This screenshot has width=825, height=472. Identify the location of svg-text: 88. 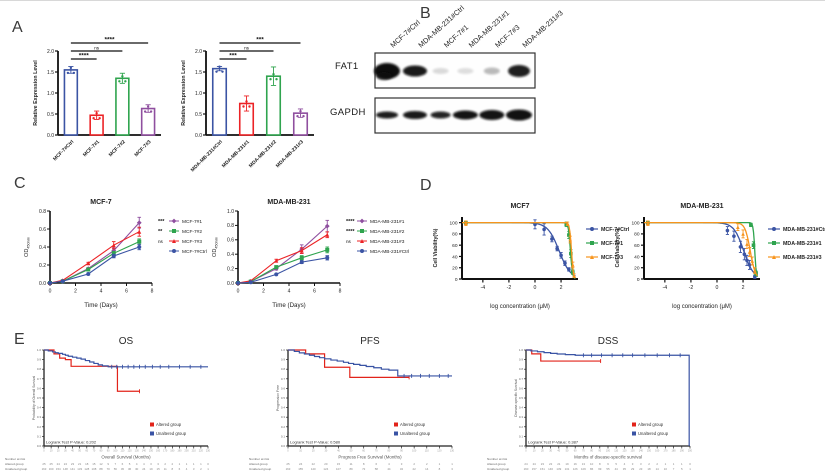
(101, 469).